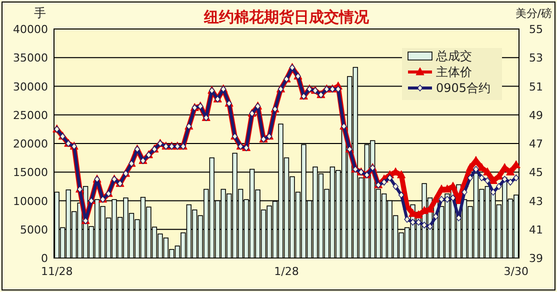 This screenshot has width=557, height=292. What do you see at coordinates (536, 58) in the screenshot?
I see `y2-tick-label: 53` at bounding box center [536, 58].